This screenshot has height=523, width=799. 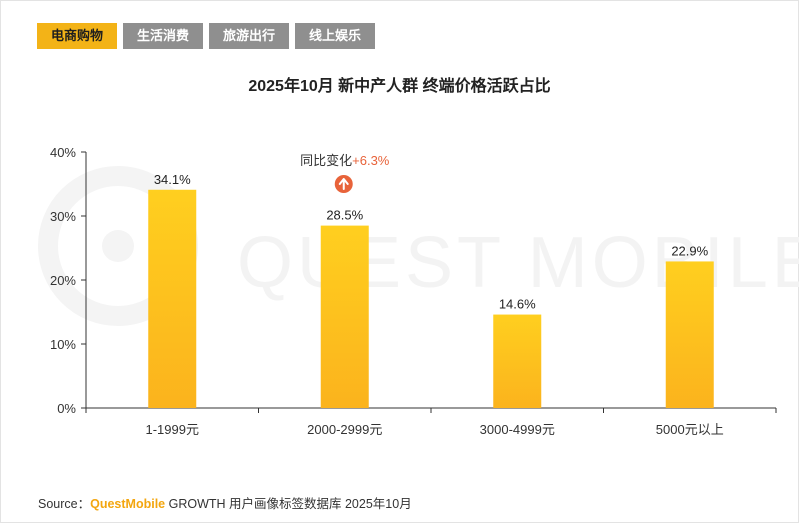 I want to click on x-tick-label: 5000元以上, so click(x=690, y=429).